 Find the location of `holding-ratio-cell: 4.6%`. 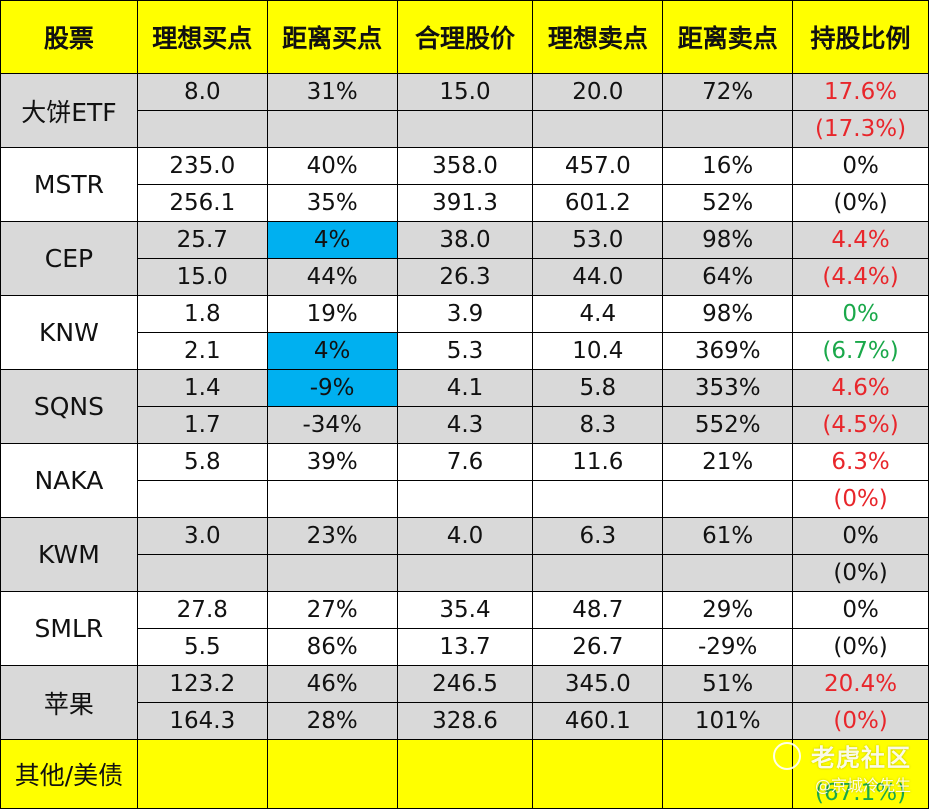

holding-ratio-cell: 4.6% is located at coordinates (860, 388).